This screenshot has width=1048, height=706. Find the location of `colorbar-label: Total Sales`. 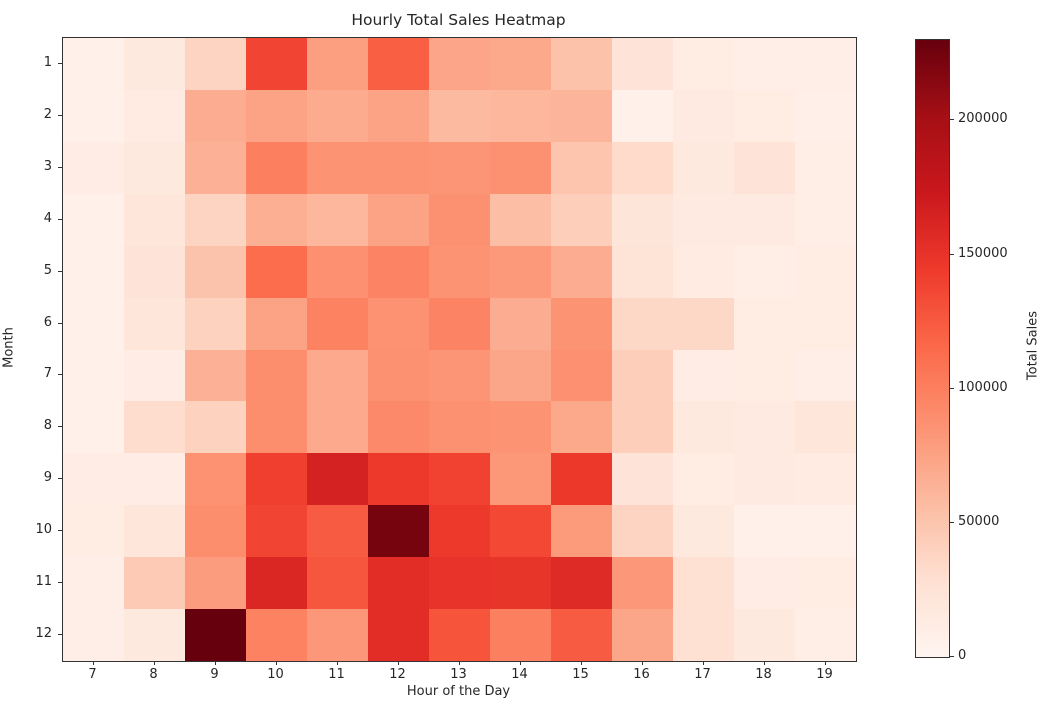

colorbar-label: Total Sales is located at coordinates (1033, 345).